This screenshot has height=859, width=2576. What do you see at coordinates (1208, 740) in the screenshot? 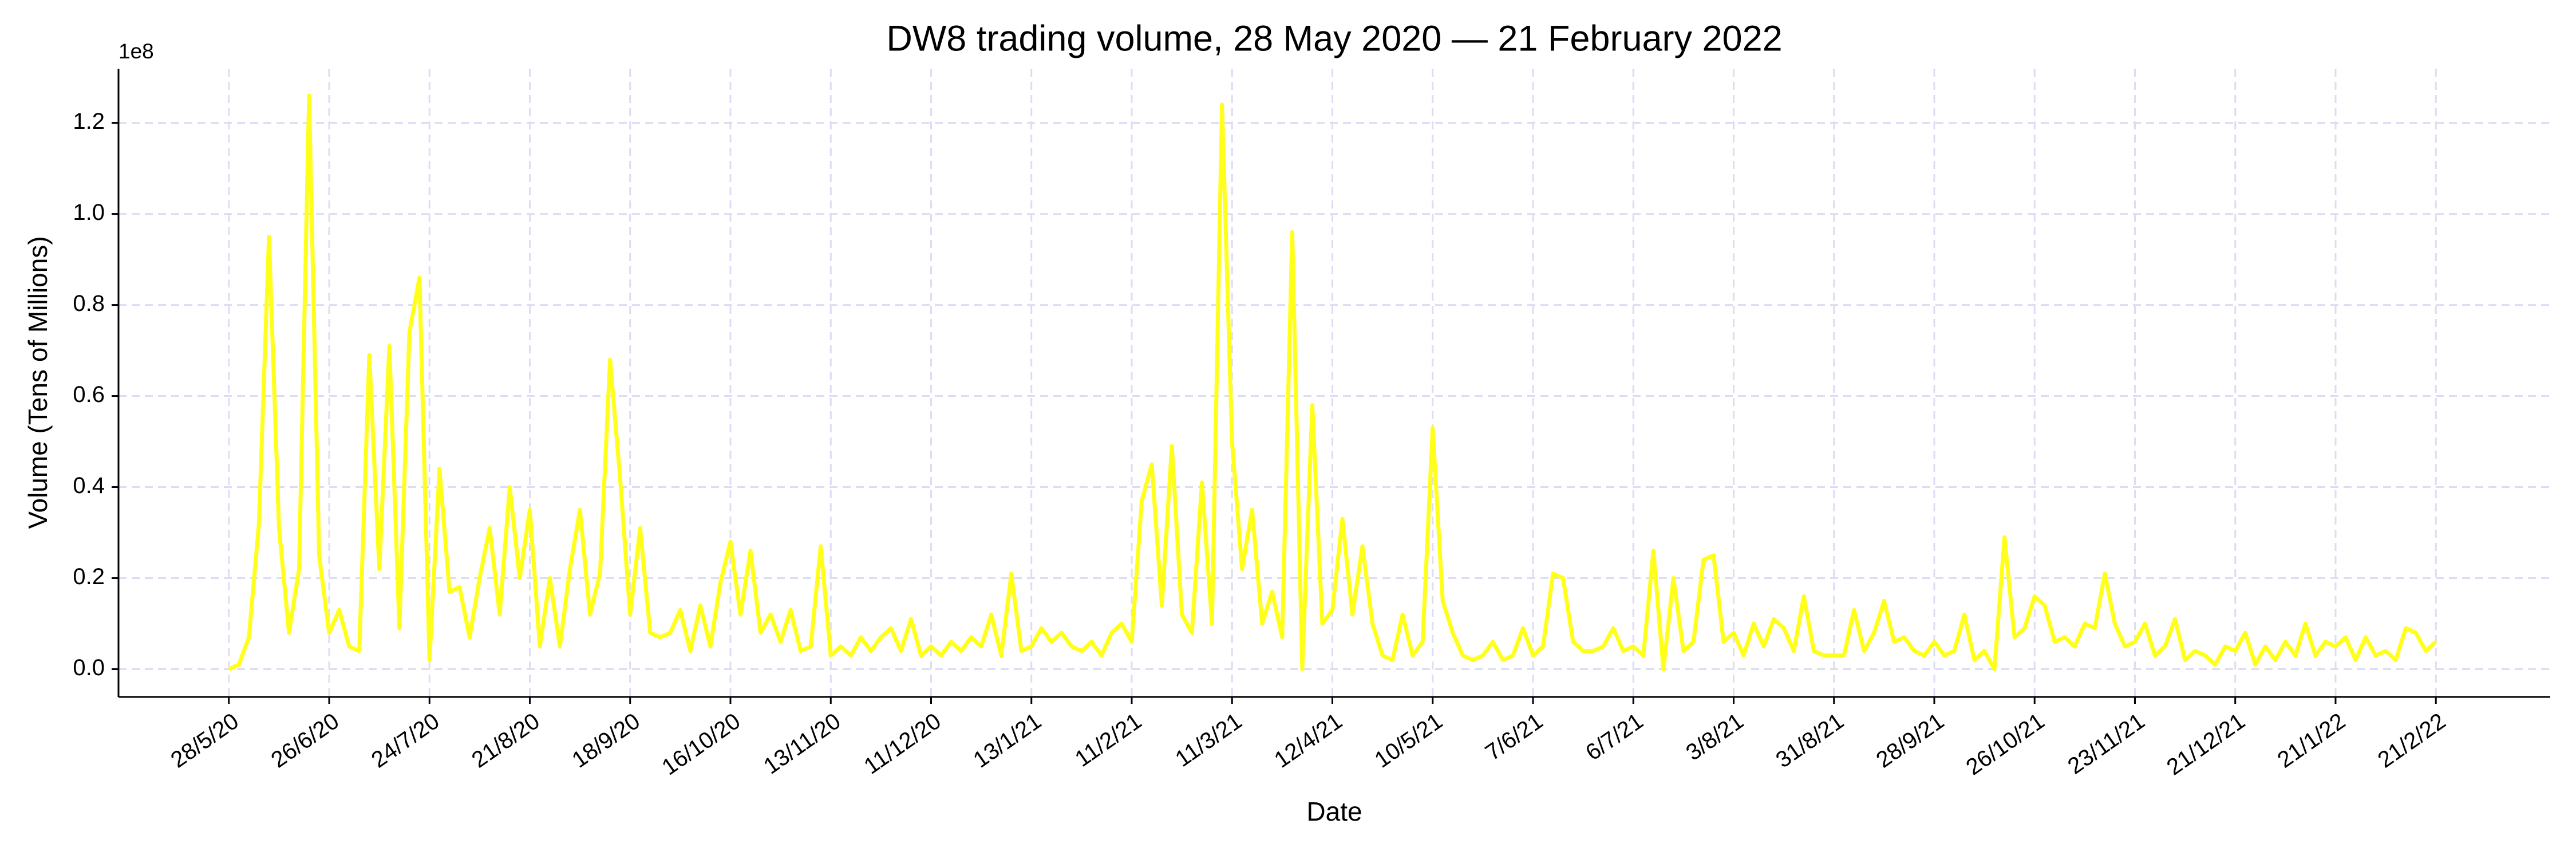
I see `x-tick-label: 11/3/21` at bounding box center [1208, 740].